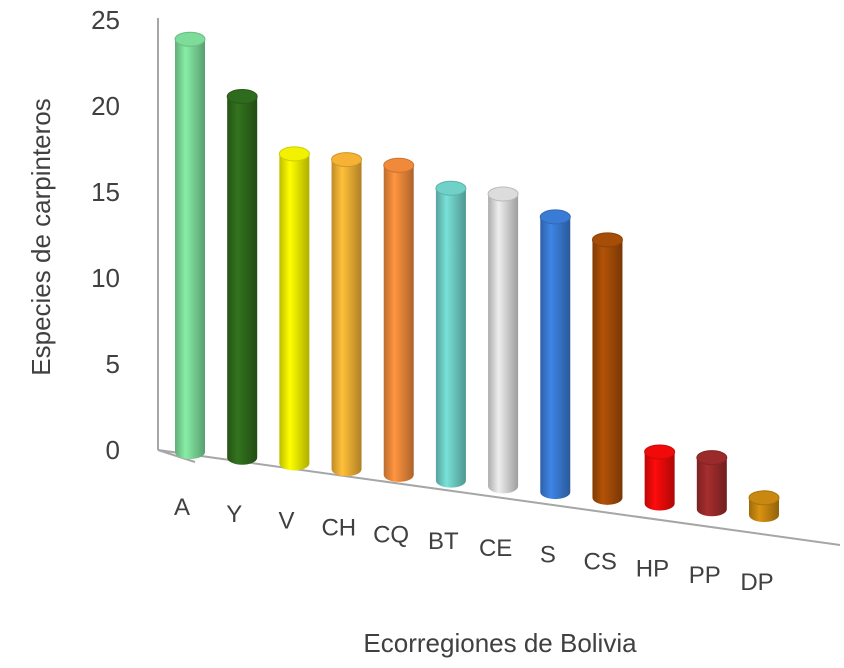  I want to click on bar-S, so click(555, 354).